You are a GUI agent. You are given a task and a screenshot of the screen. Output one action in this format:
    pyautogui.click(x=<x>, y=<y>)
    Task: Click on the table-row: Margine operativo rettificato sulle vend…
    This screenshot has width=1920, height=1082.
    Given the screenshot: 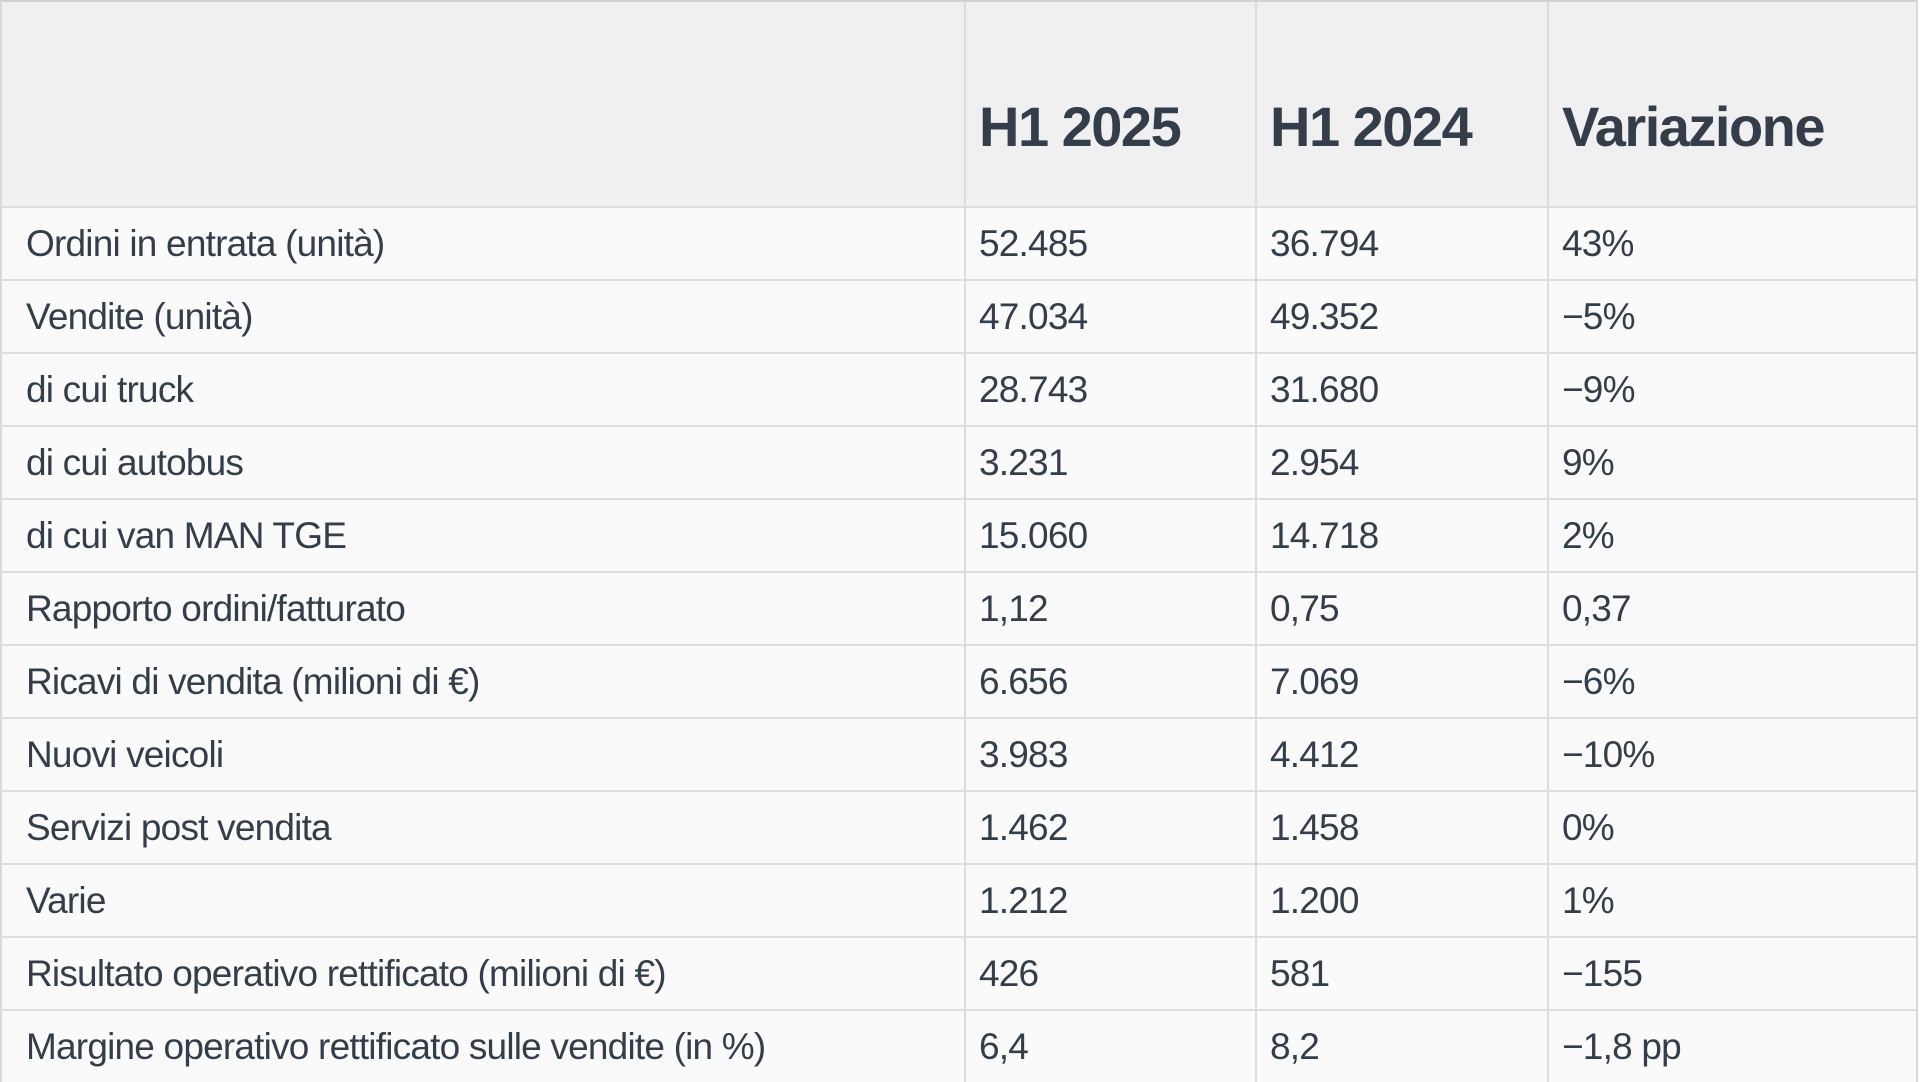 What is the action you would take?
    pyautogui.click(x=959, y=1045)
    